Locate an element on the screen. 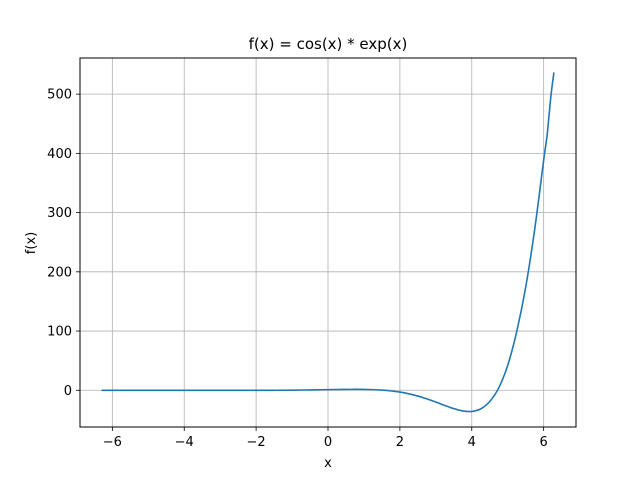 The height and width of the screenshot is (480, 640). x-tick-label: 0 is located at coordinates (328, 442).